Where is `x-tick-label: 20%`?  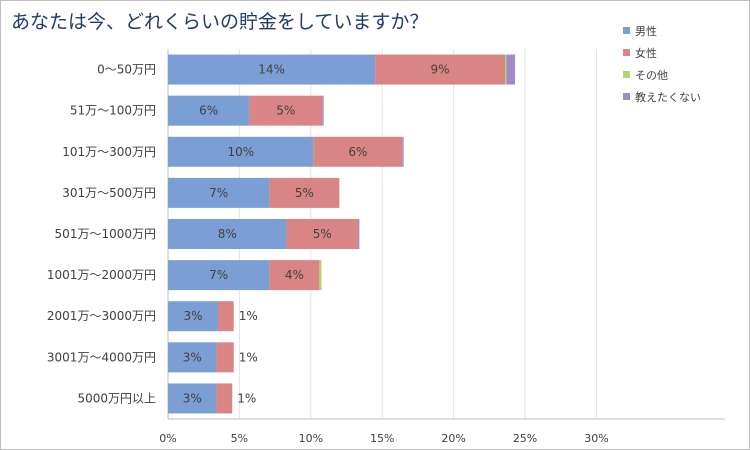
x-tick-label: 20% is located at coordinates (453, 438).